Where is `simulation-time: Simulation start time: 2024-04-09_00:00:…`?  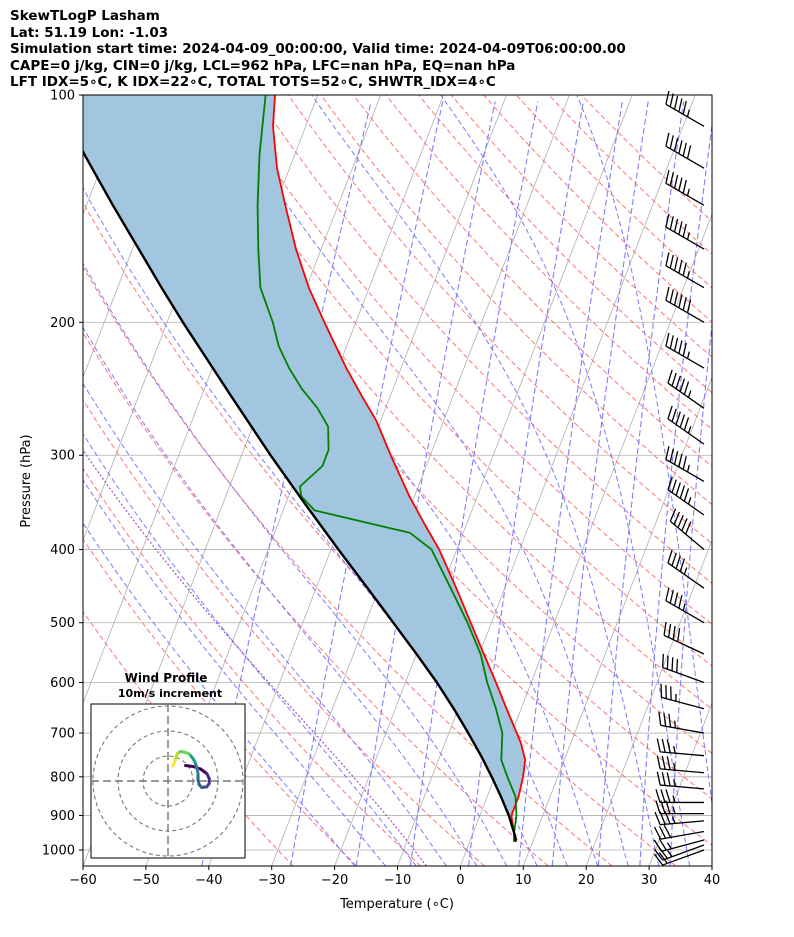
simulation-time: Simulation start time: 2024-04-09_00:00:… is located at coordinates (318, 49).